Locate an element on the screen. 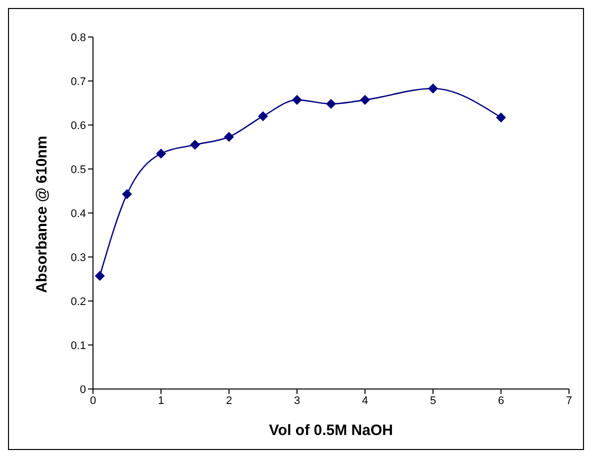 The width and height of the screenshot is (594, 460). x-tick-label: 4 is located at coordinates (365, 400).